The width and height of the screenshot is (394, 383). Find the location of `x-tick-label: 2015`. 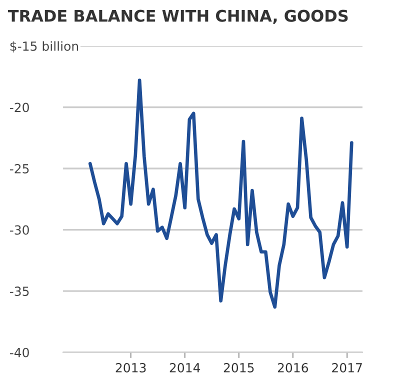

x-tick-label: 2015 is located at coordinates (239, 367).